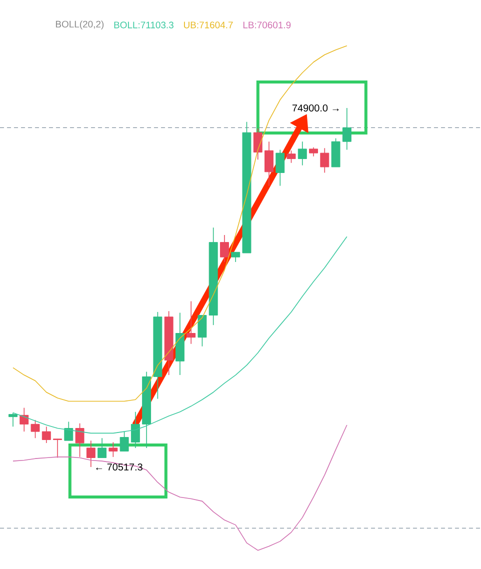  Describe the element at coordinates (315, 108) in the screenshot. I see `annotation: 74900.0 →` at that location.